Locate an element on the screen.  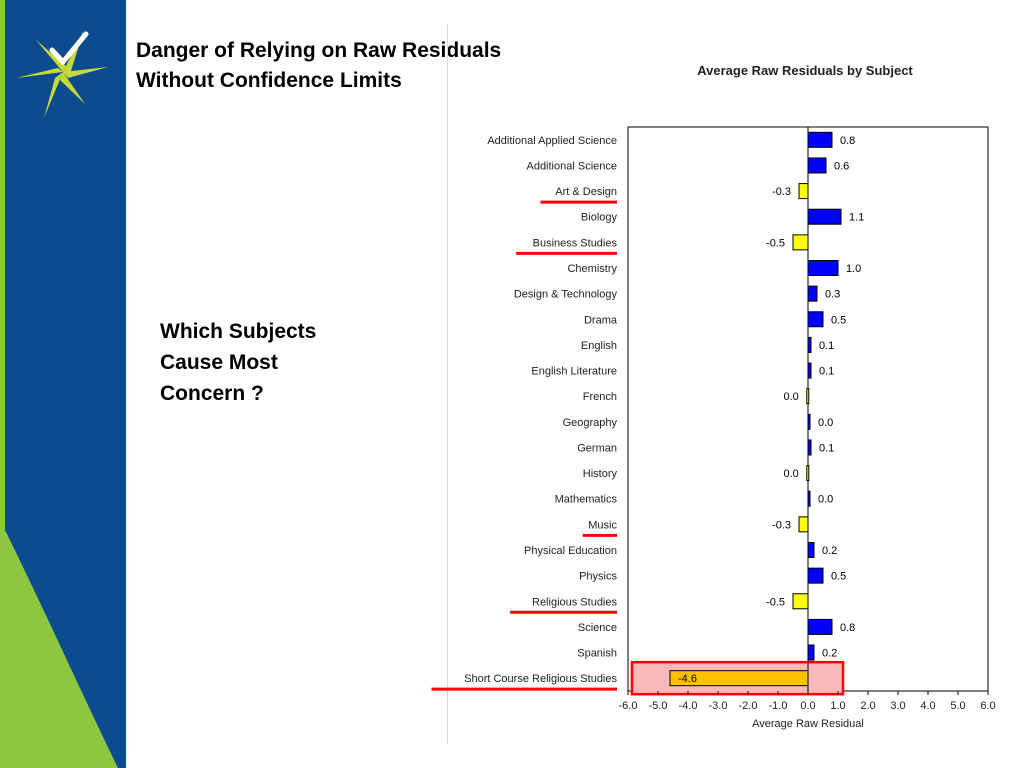
value-label-additional-applied-science: 0.8 is located at coordinates (847, 141).